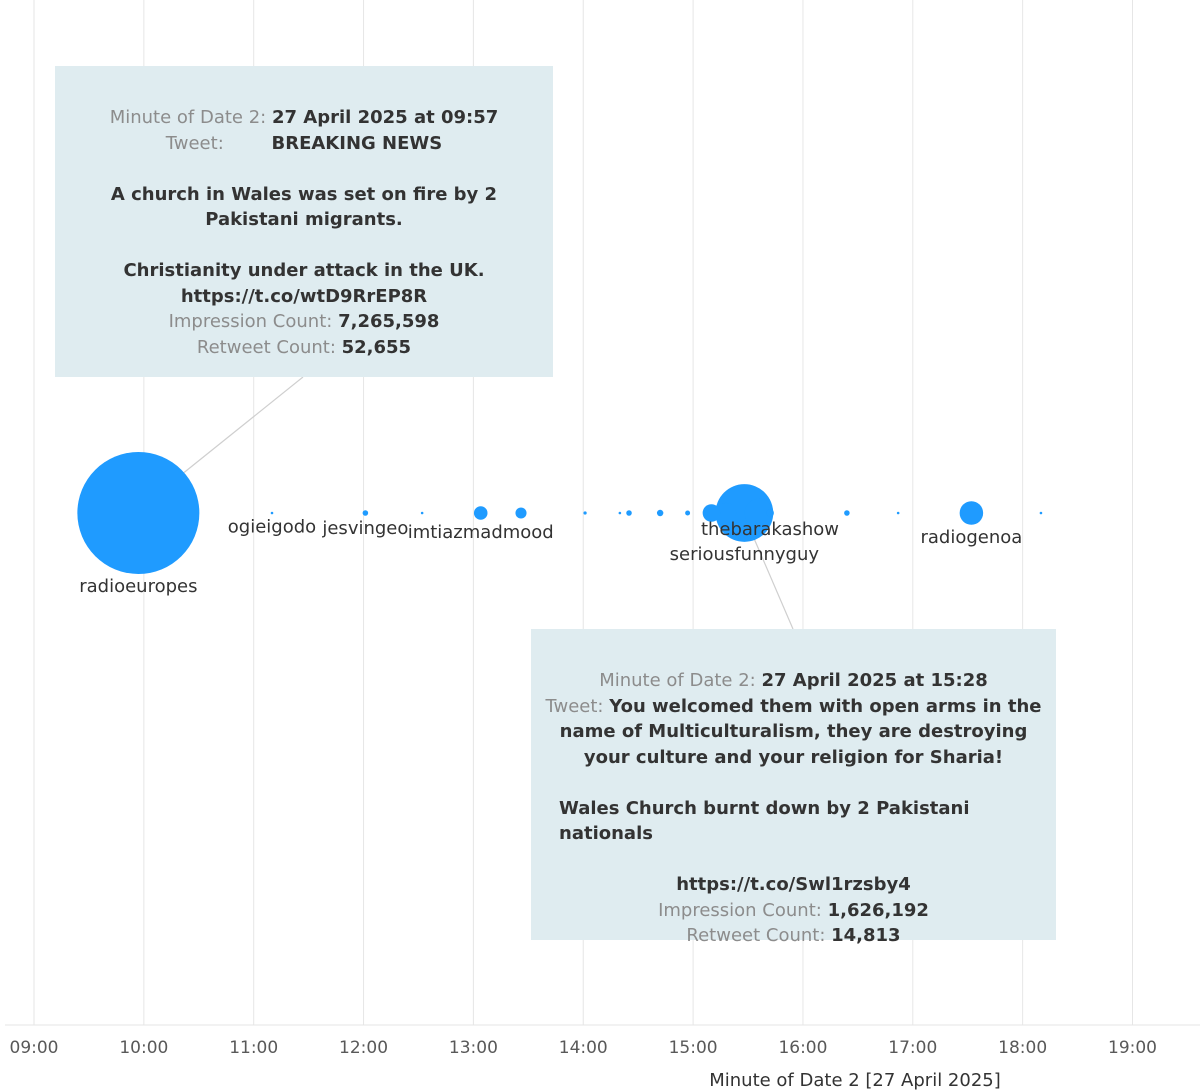 This screenshot has width=1200, height=1090. What do you see at coordinates (272, 526) in the screenshot?
I see `point-label: ogieigodo` at bounding box center [272, 526].